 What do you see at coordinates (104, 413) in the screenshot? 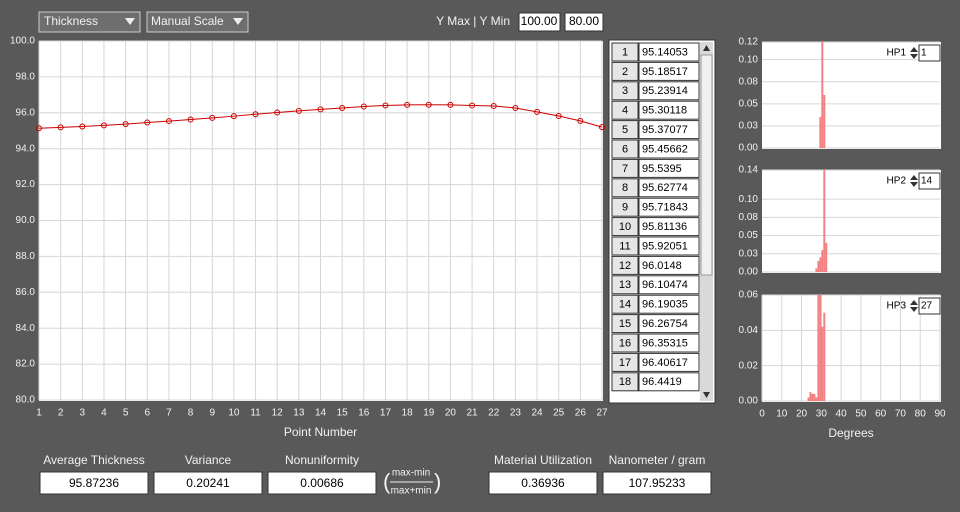
I see `x-tick-label: 4` at bounding box center [104, 413].